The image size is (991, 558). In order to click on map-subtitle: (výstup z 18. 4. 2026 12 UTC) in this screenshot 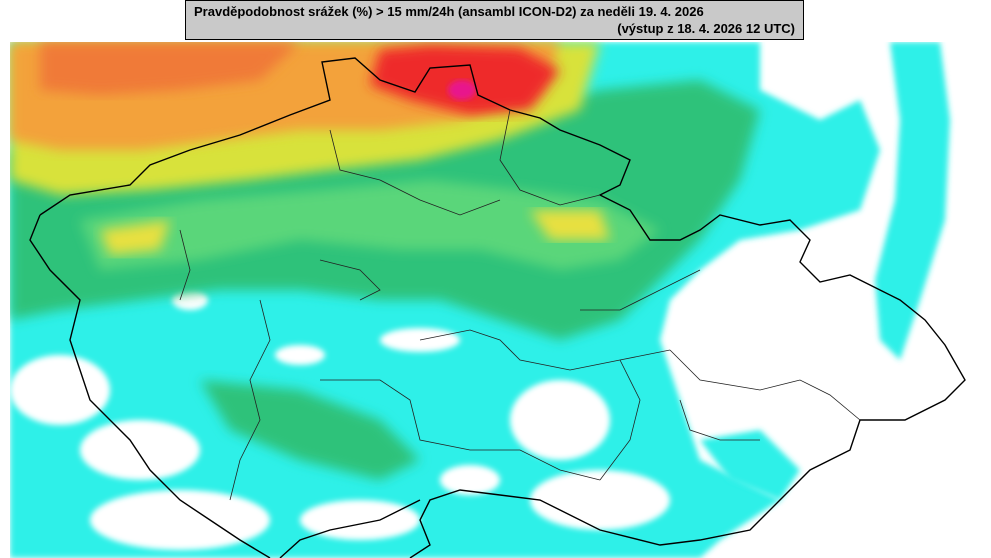, I will do `click(706, 28)`.